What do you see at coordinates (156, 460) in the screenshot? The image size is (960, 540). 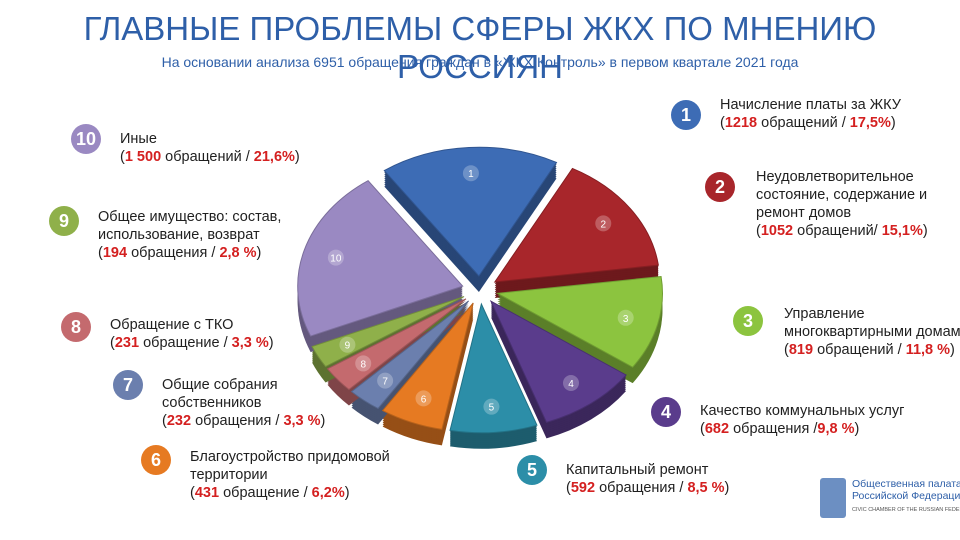 I see `legend-badge: 6` at bounding box center [156, 460].